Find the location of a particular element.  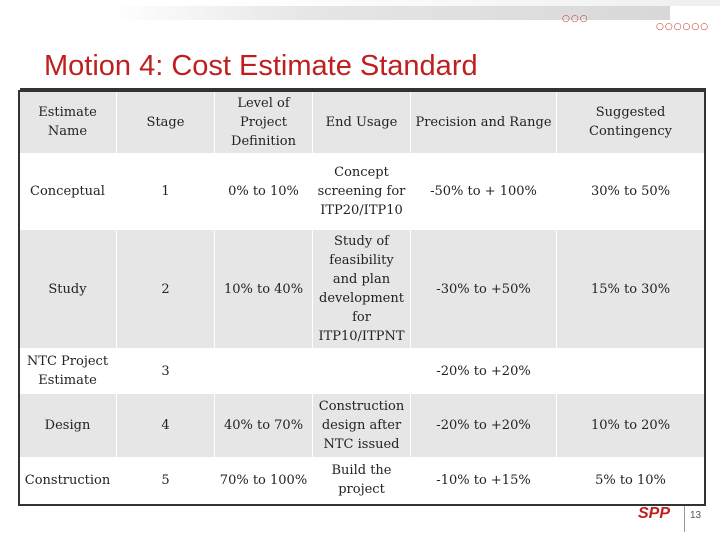

cell-stage: 5 is located at coordinates (165, 480).